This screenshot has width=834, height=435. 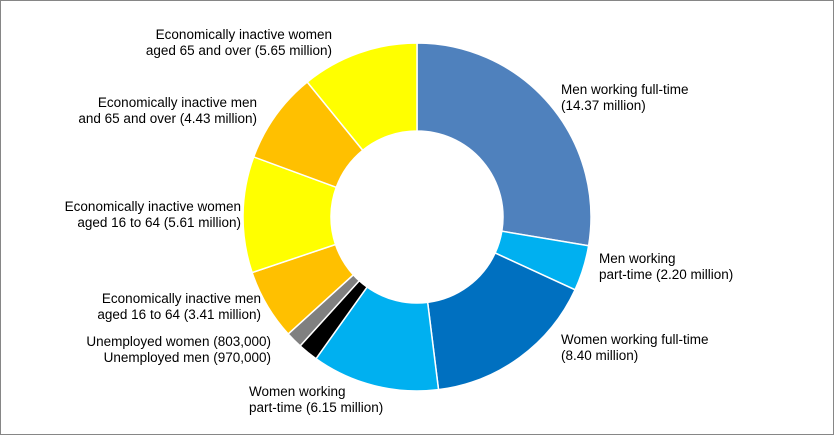 I want to click on slice-label-line: Unemployed men (970,000), so click(x=187, y=357).